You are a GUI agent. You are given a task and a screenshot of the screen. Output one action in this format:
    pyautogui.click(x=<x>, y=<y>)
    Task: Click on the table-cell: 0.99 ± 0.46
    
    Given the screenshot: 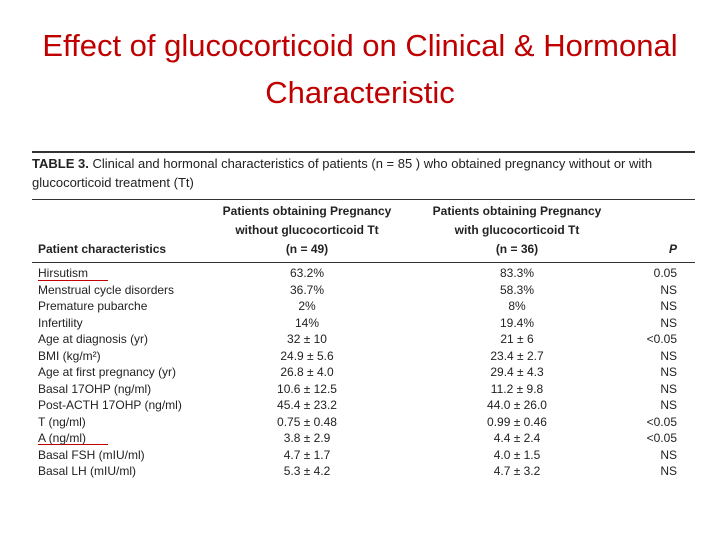 What is the action you would take?
    pyautogui.click(x=517, y=421)
    